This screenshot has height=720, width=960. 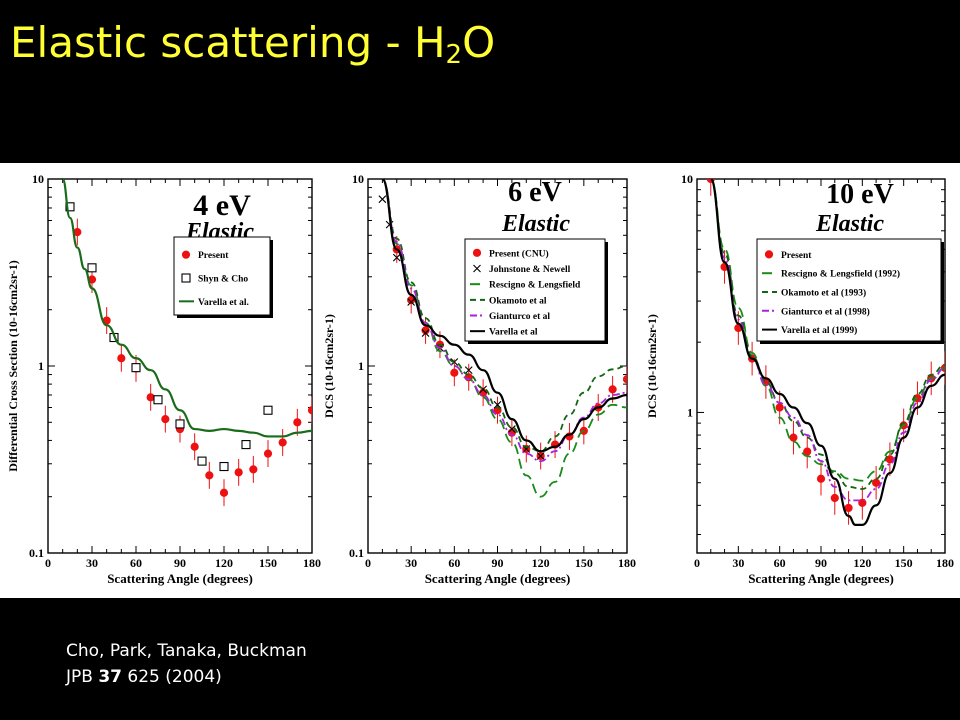 I want to click on title-main: Elastic scattering - H, so click(x=228, y=42).